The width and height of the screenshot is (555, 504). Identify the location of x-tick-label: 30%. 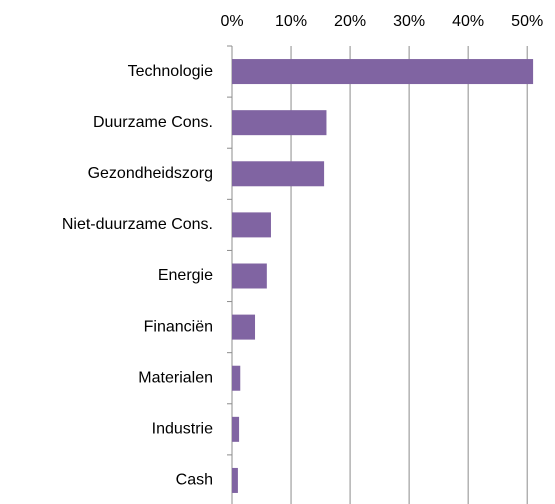
(409, 21).